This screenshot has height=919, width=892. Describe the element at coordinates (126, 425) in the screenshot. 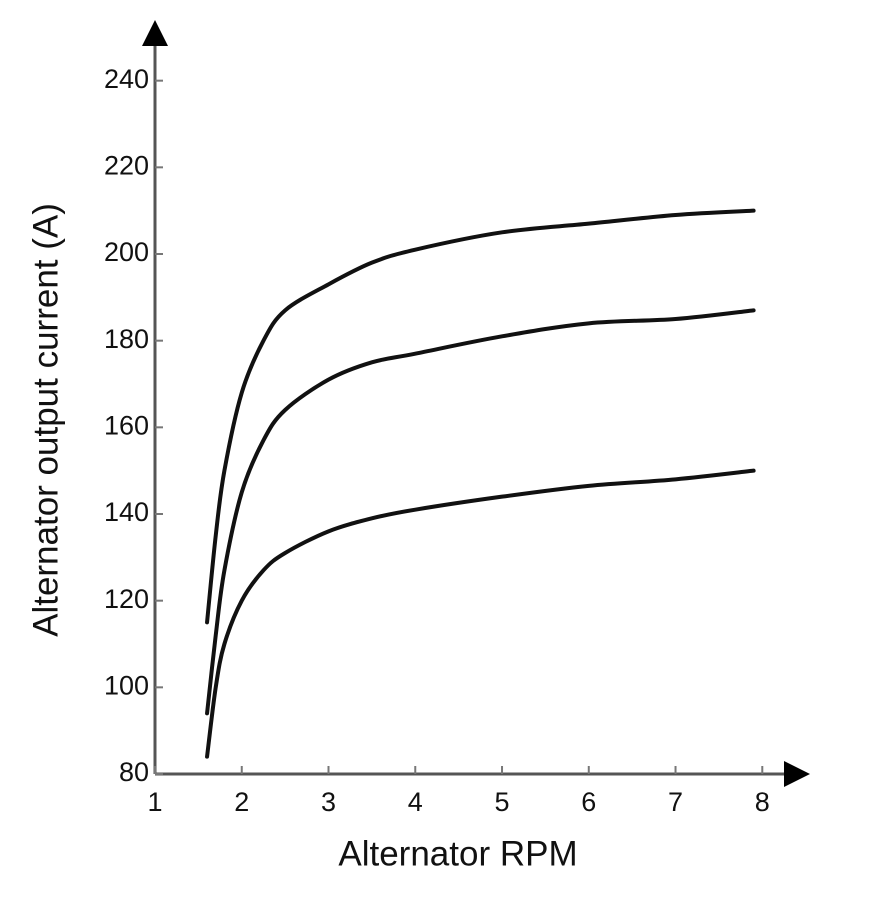

I see `y-tick-label: 160` at that location.